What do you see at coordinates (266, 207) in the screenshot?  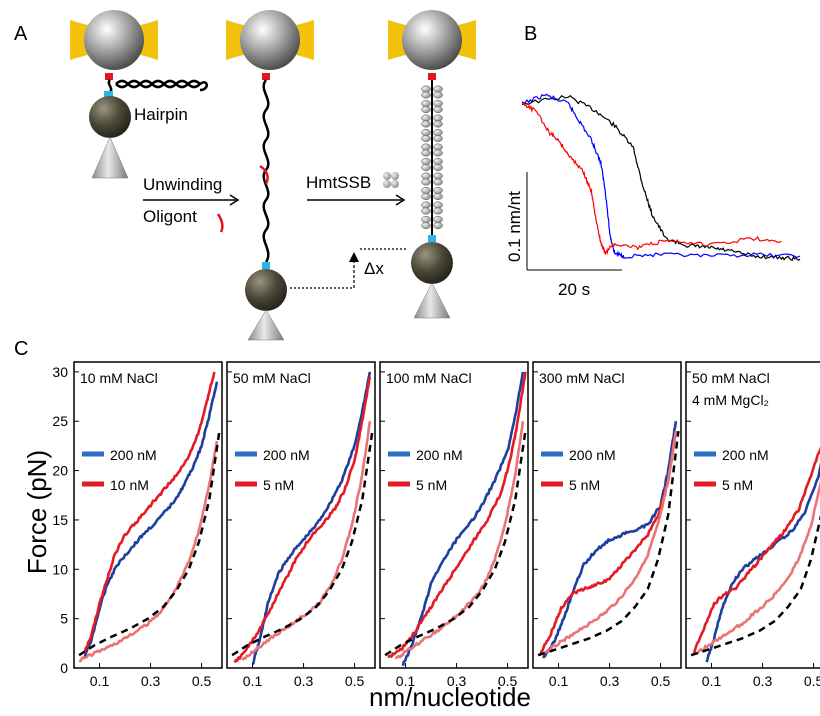 I see `unwound-ssdna-construct` at bounding box center [266, 207].